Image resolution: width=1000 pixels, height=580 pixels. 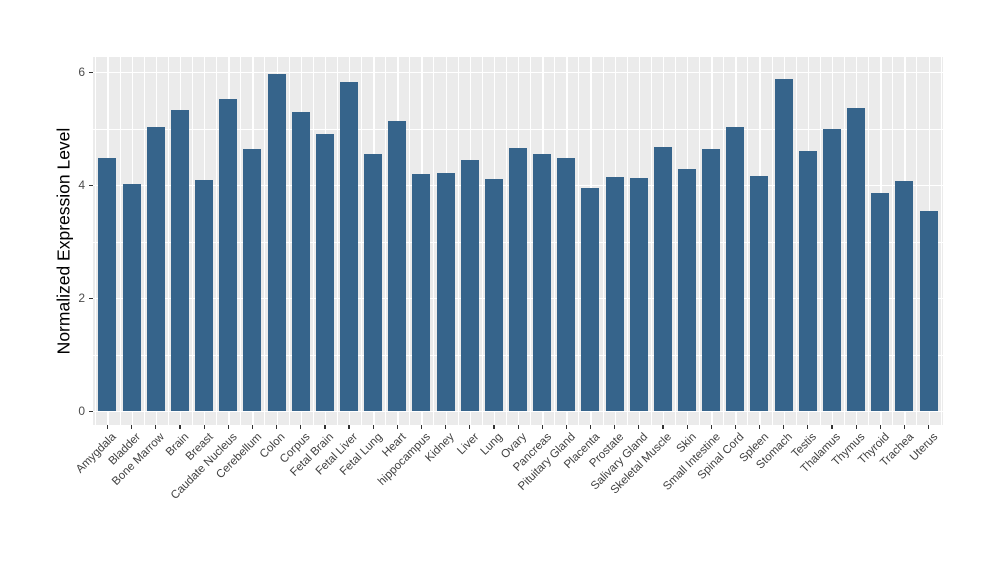 I want to click on y-tick-label: 0, so click(x=81, y=411).